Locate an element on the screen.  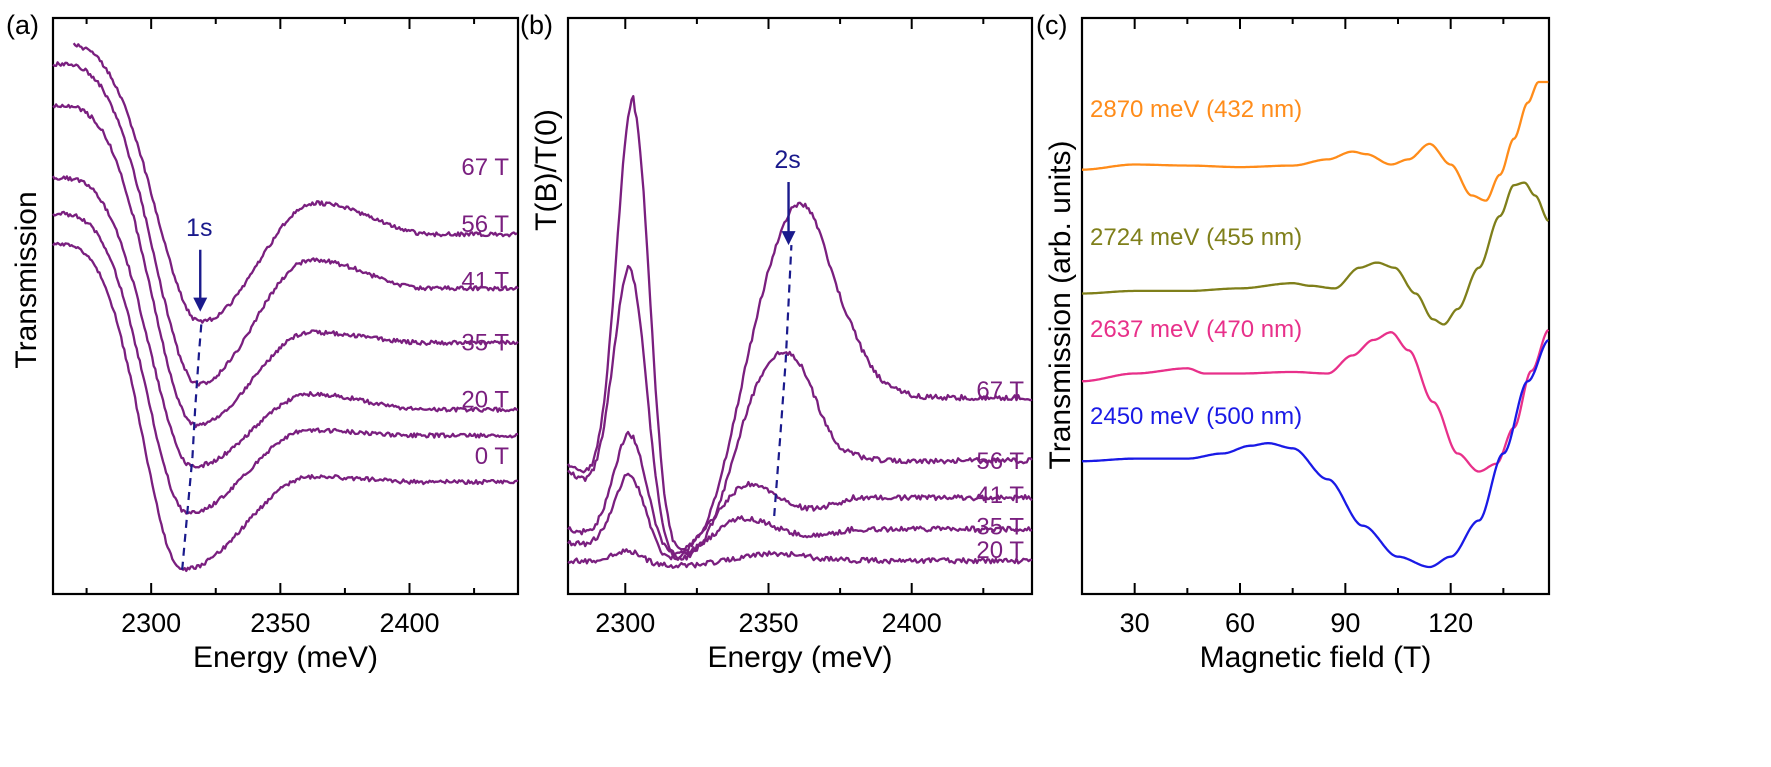
panel-label-a: (a) is located at coordinates (22, 25).